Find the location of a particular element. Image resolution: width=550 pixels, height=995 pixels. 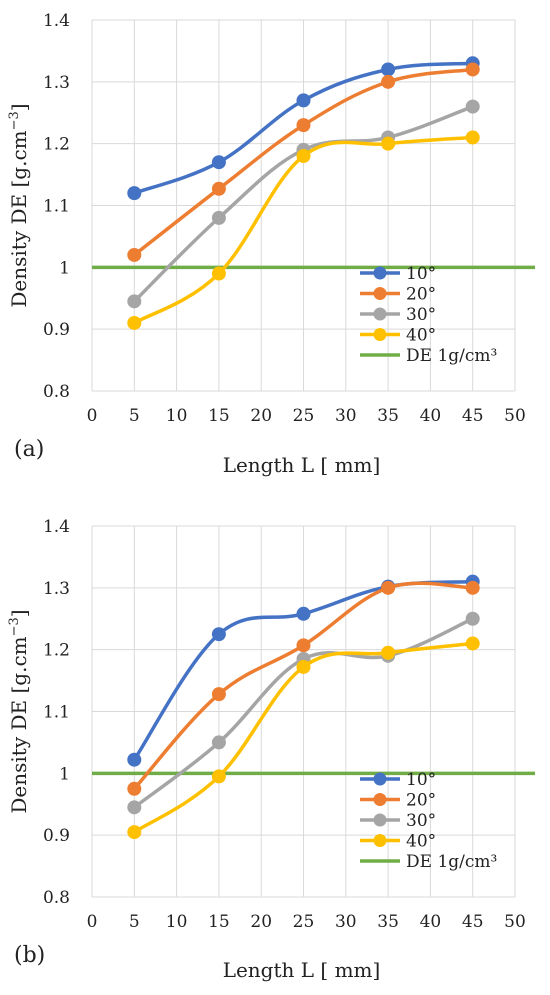

chart-a-y-tick-label: 1.3 is located at coordinates (56, 83).